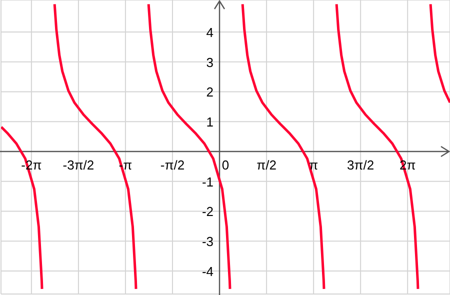 This screenshot has width=450, height=295. What do you see at coordinates (172, 164) in the screenshot?
I see `x-tick-label: -π/2` at bounding box center [172, 164].